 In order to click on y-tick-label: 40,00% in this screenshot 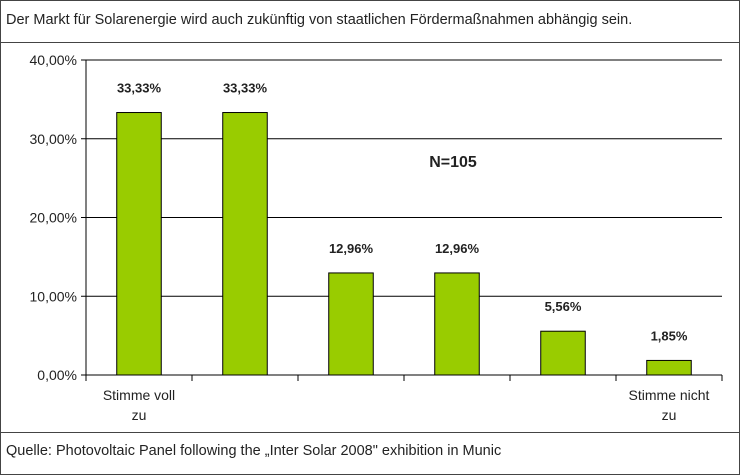, I will do `click(53, 60)`.